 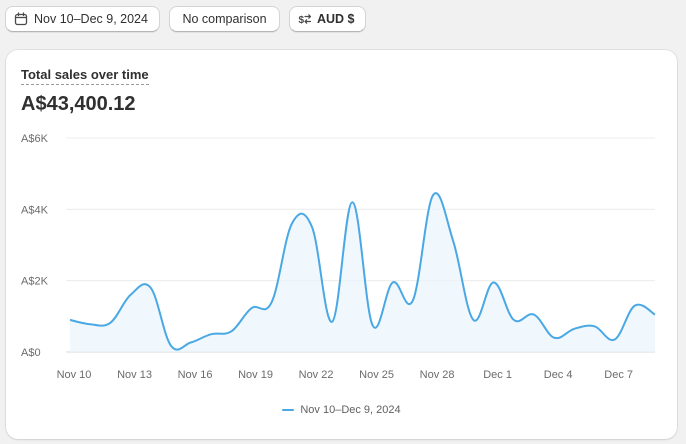 I want to click on x-tick-label: Dec 1, so click(x=497, y=375).